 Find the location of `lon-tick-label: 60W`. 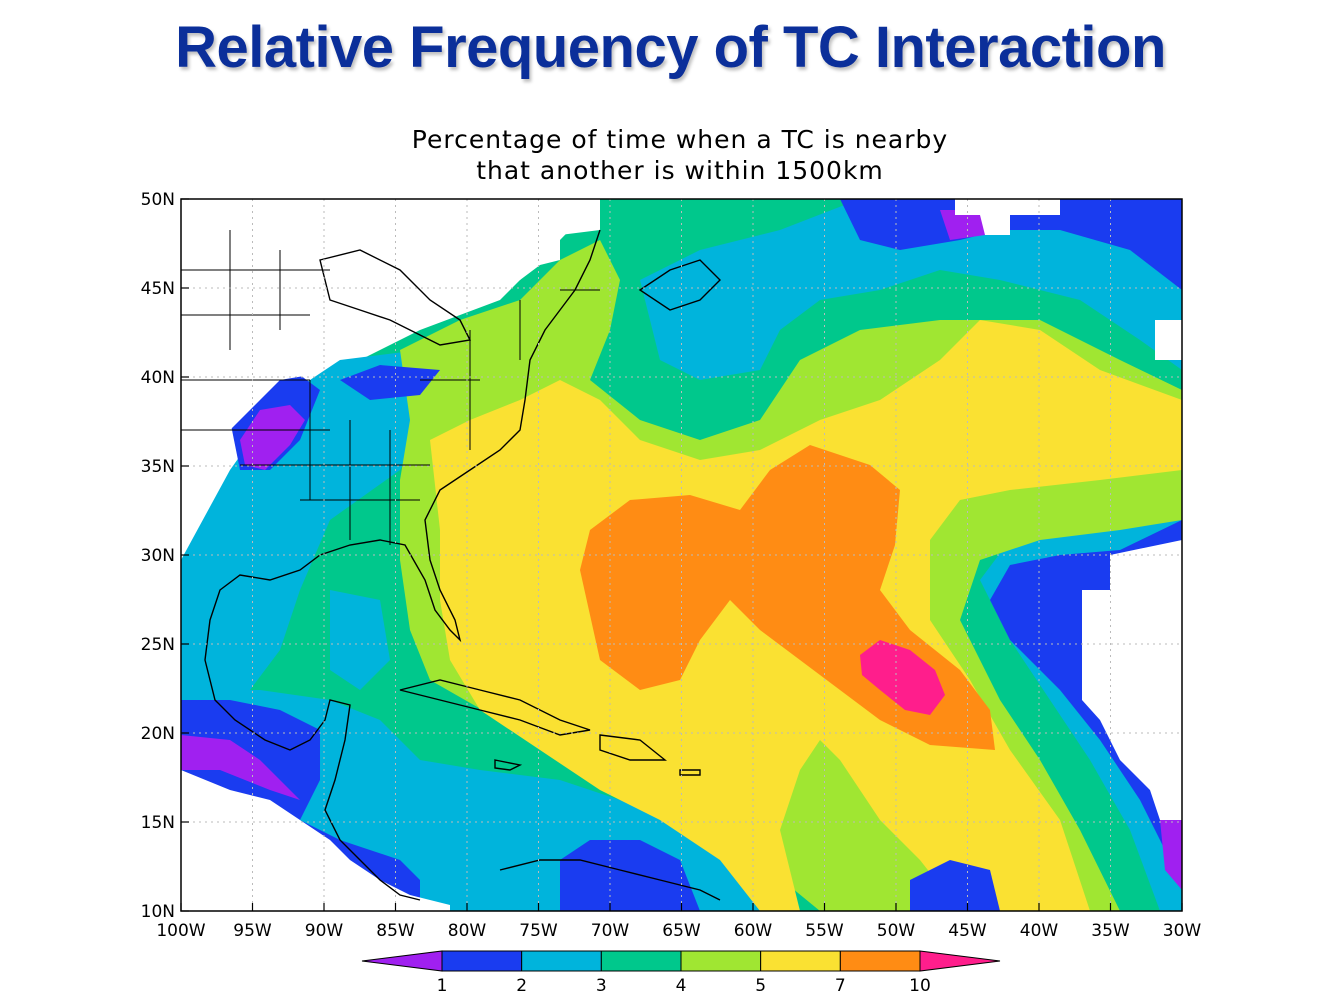

lon-tick-label: 60W is located at coordinates (753, 931).